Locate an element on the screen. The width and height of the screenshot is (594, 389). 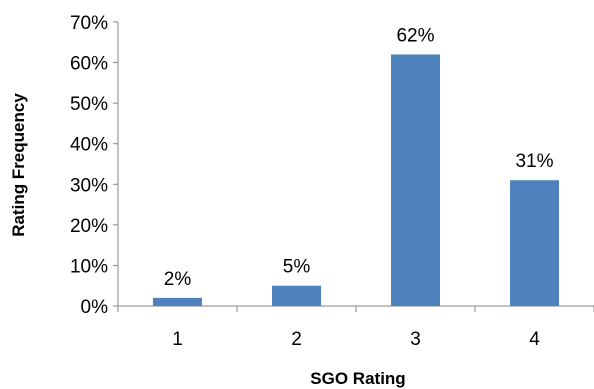
x-tick-label: 1 is located at coordinates (177, 339).